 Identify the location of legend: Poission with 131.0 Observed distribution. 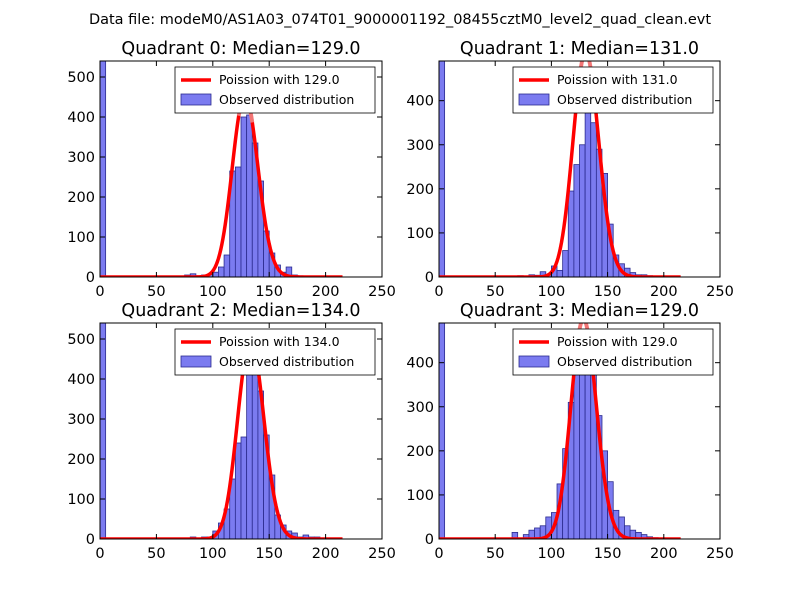
(613, 90).